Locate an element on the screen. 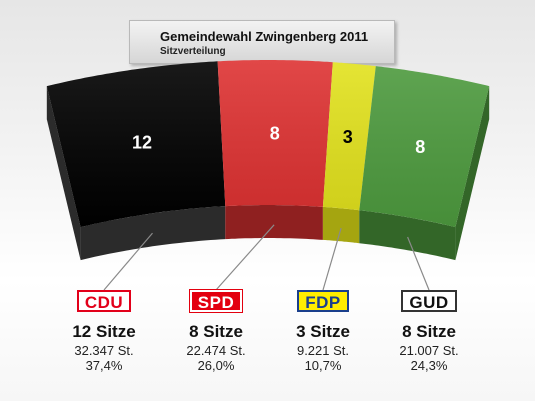 The width and height of the screenshot is (535, 401). fdp-logo: FDP is located at coordinates (323, 301).